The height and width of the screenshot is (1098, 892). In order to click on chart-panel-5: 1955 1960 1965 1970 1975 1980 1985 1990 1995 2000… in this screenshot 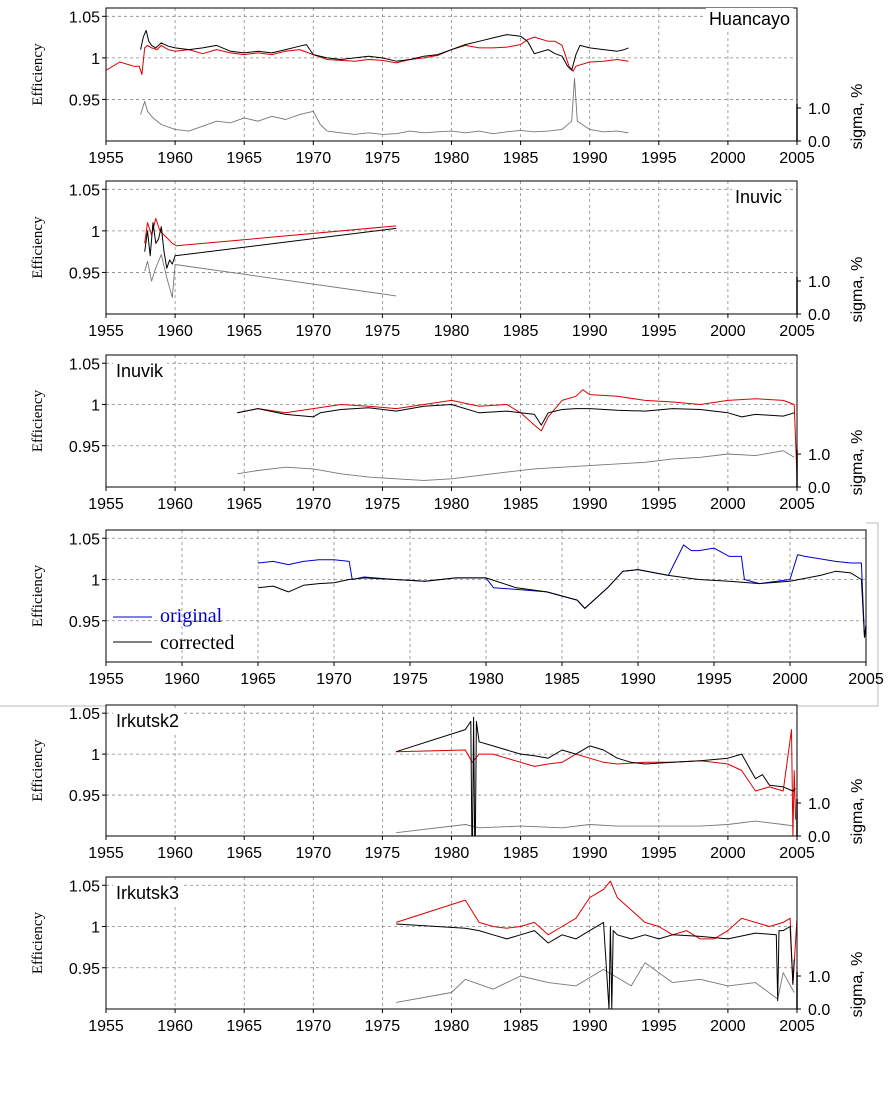, I will do `click(448, 783)`.